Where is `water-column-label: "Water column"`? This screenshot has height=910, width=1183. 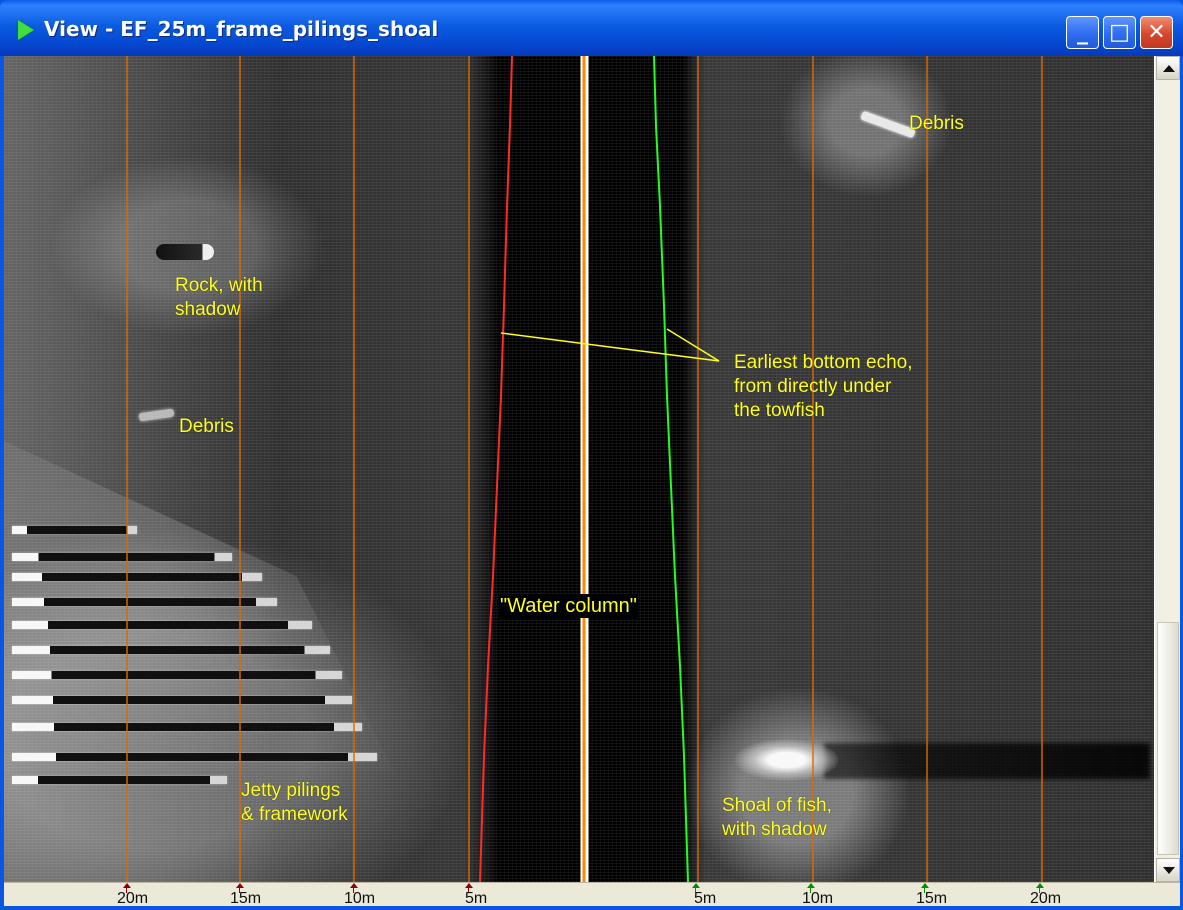
water-column-label: "Water column" is located at coordinates (568, 606).